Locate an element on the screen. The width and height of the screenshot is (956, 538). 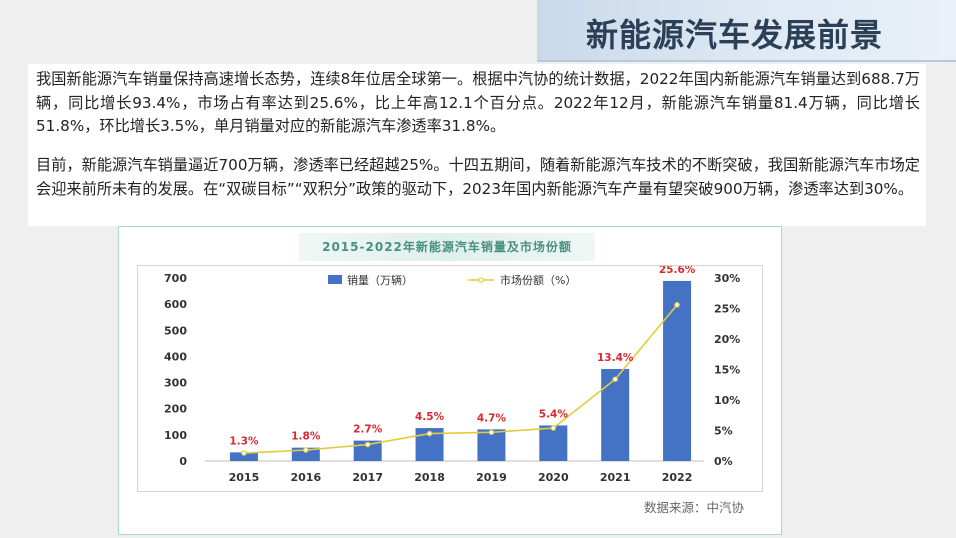
bar-2020 is located at coordinates (553, 443).